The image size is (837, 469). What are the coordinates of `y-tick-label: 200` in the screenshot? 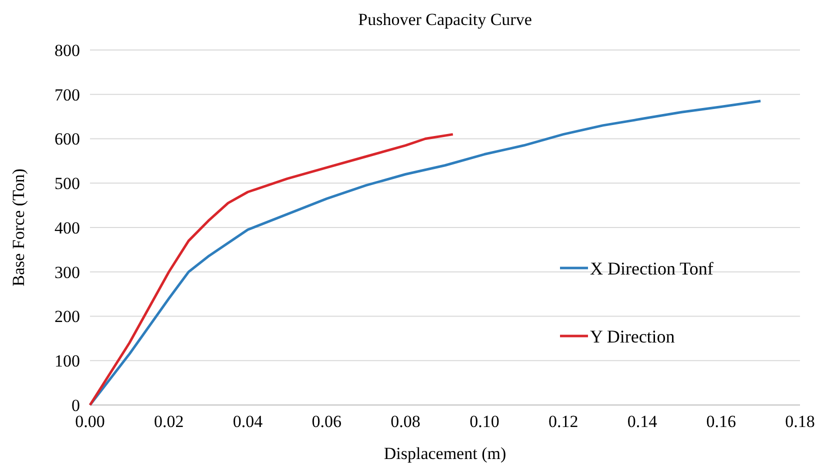 It's located at (67, 316).